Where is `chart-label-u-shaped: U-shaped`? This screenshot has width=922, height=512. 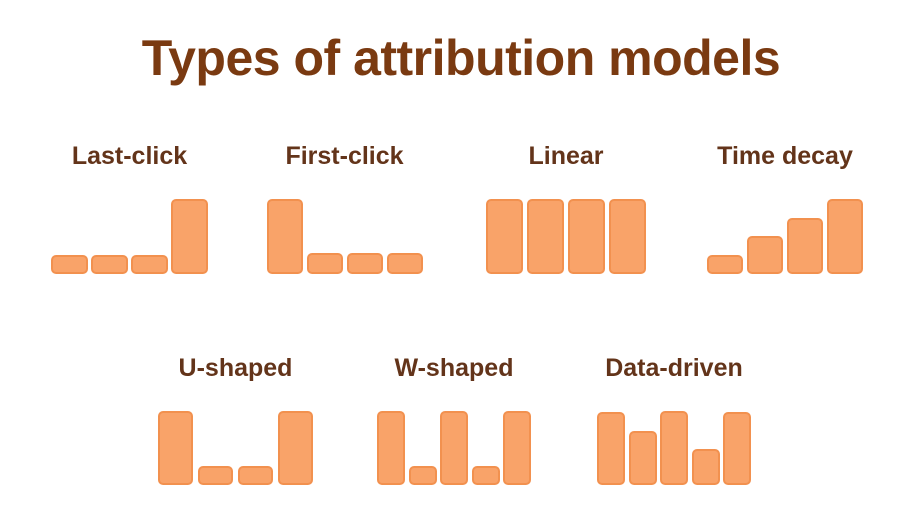 chart-label-u-shaped: U-shaped is located at coordinates (235, 368).